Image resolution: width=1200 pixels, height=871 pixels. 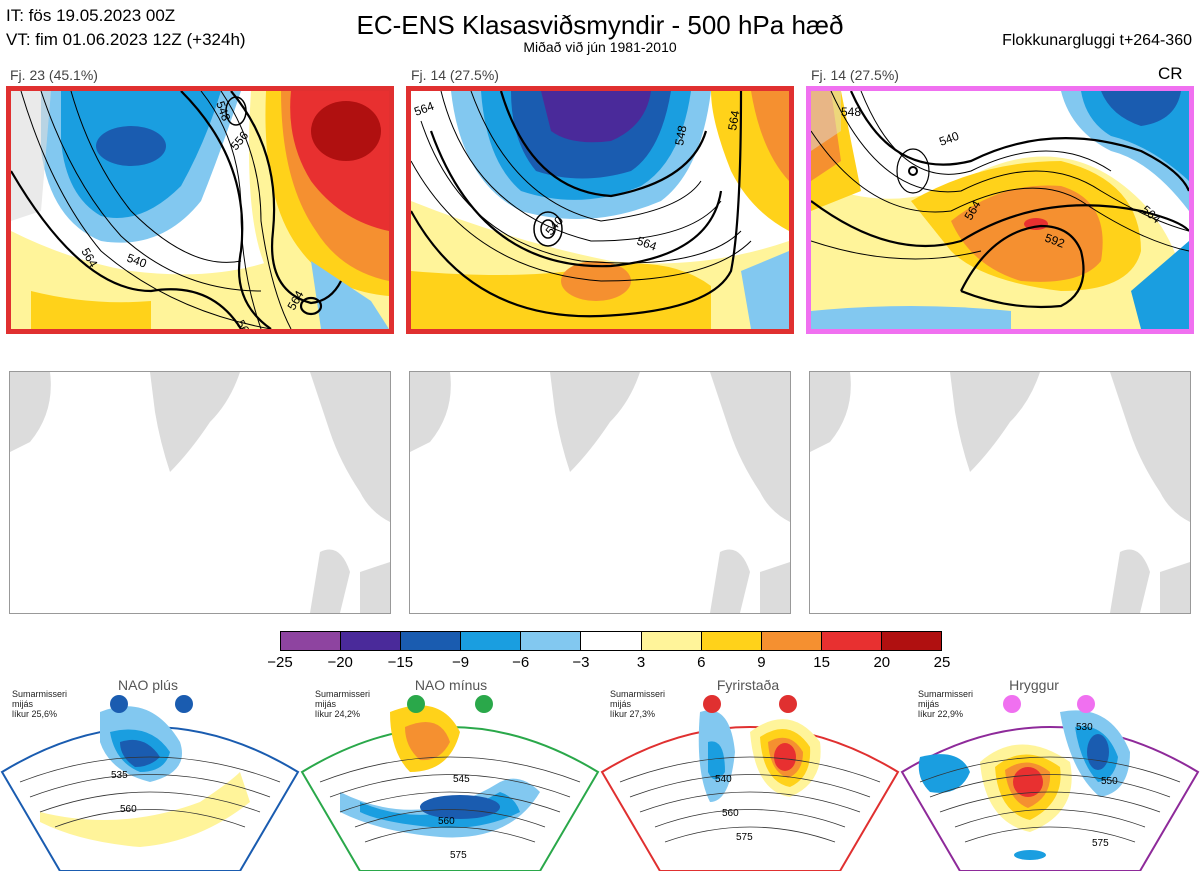 What do you see at coordinates (581, 662) in the screenshot?
I see `colorbar-tick-label: −3` at bounding box center [581, 662].